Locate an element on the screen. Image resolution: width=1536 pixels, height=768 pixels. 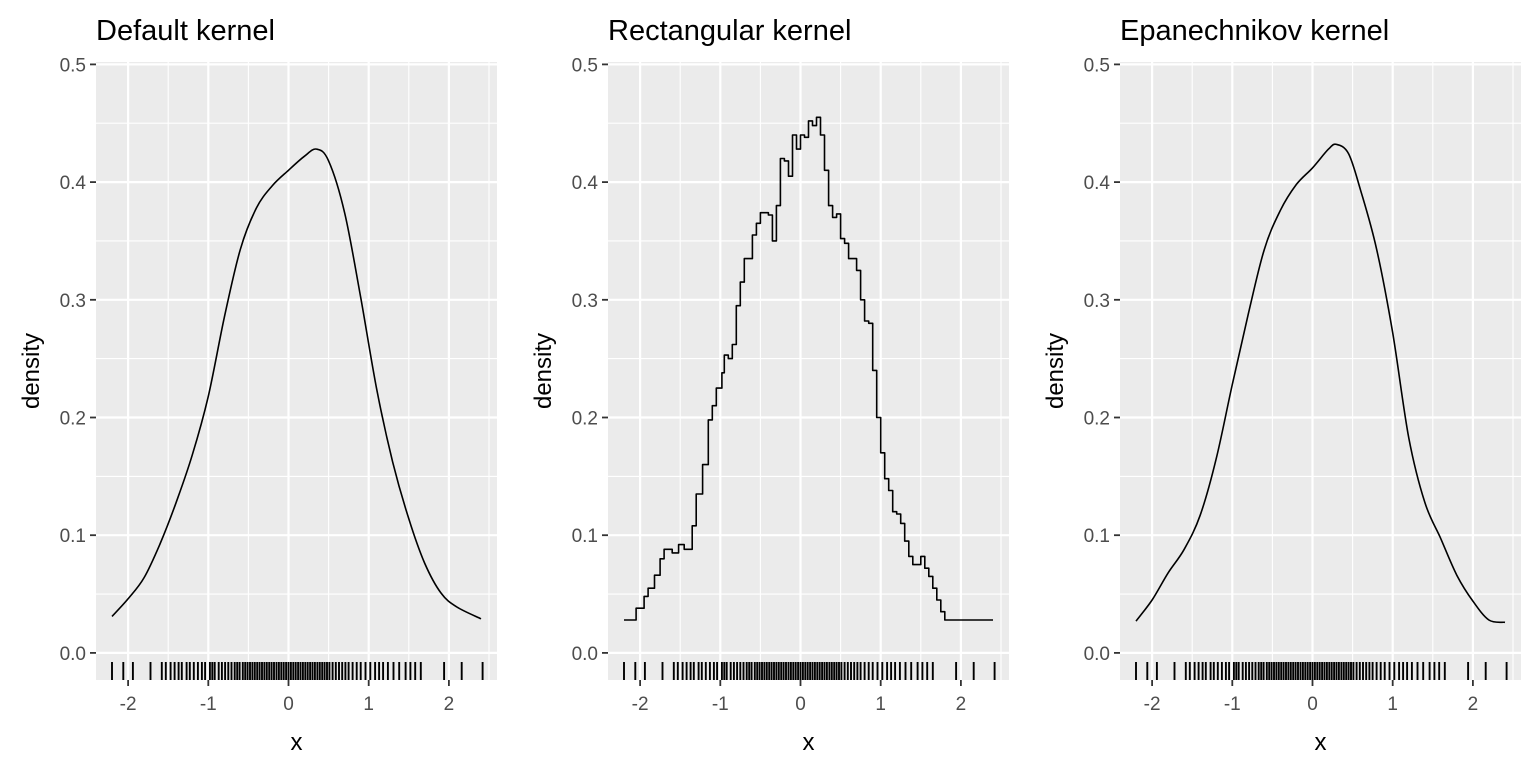
panel-title: Rectangular kernel is located at coordinates (729, 31).